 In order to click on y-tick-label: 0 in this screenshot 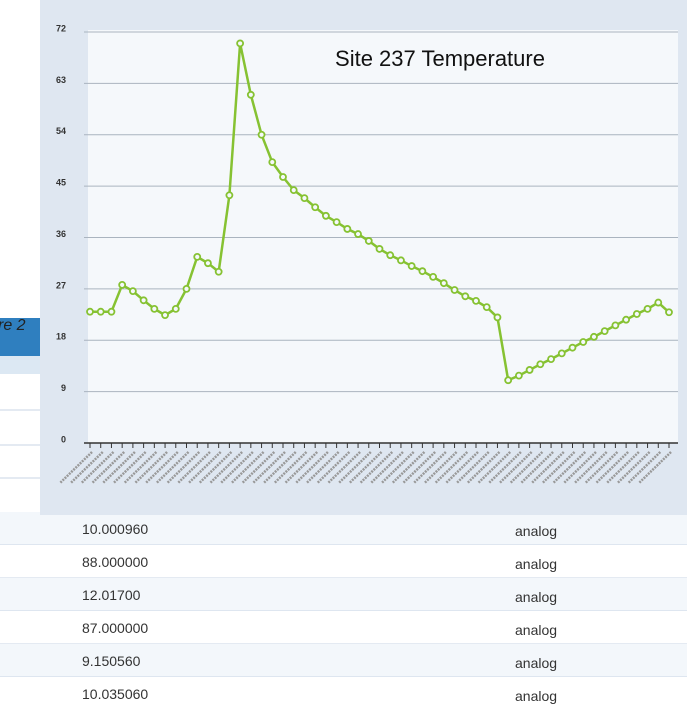, I will do `click(63, 439)`.